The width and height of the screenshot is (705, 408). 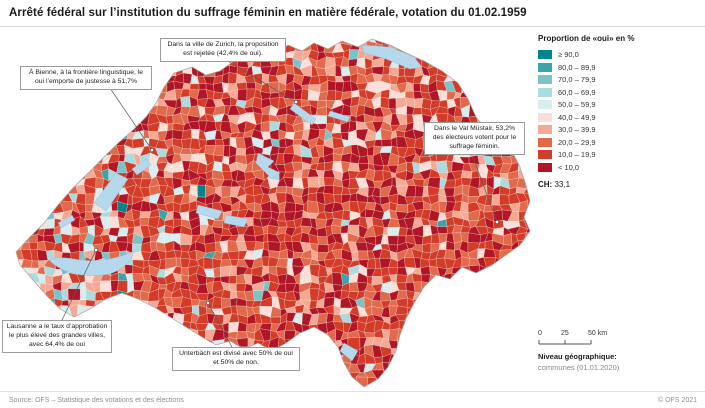 What do you see at coordinates (352, 391) in the screenshot?
I see `footer-divider` at bounding box center [352, 391].